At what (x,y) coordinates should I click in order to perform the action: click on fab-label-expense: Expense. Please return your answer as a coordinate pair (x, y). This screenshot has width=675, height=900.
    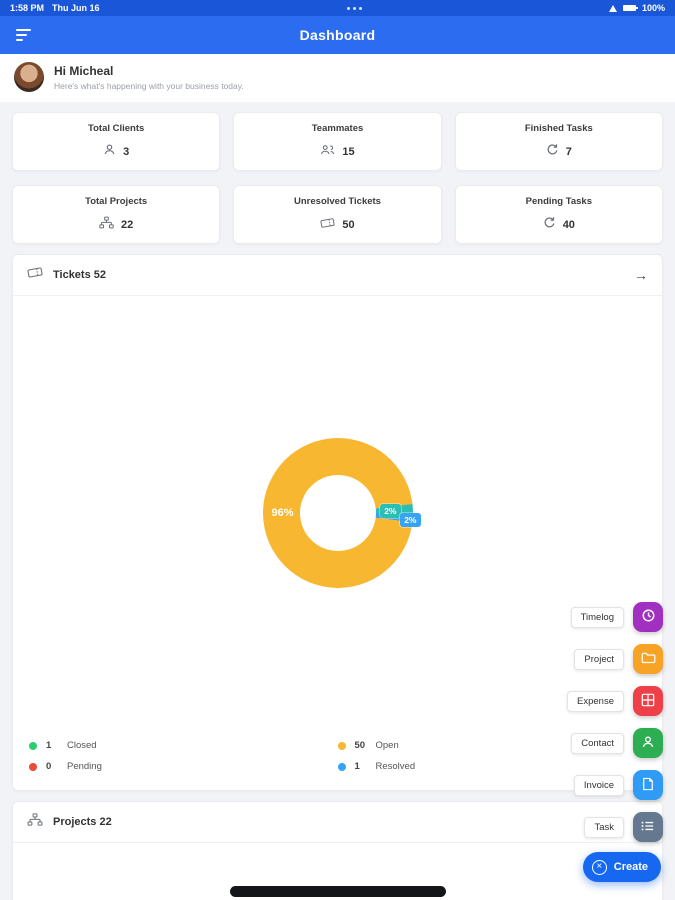
    Looking at the image, I should click on (595, 701).